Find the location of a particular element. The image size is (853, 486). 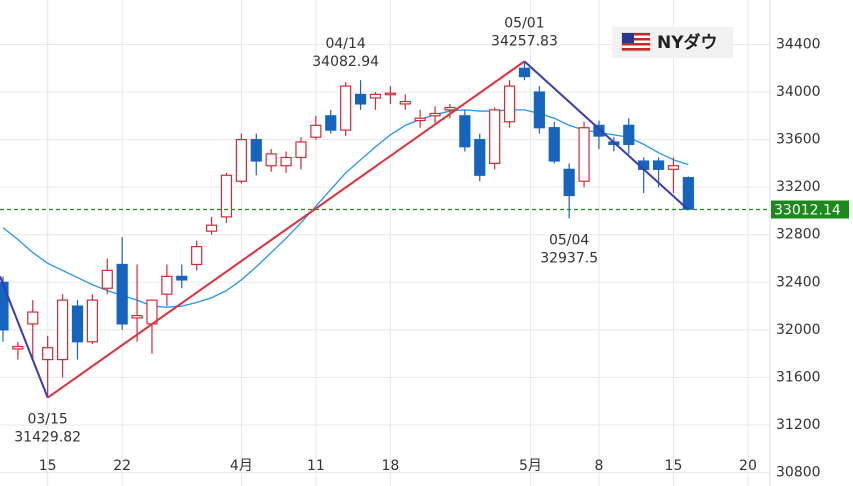

x-tick-label: 20 is located at coordinates (748, 466).